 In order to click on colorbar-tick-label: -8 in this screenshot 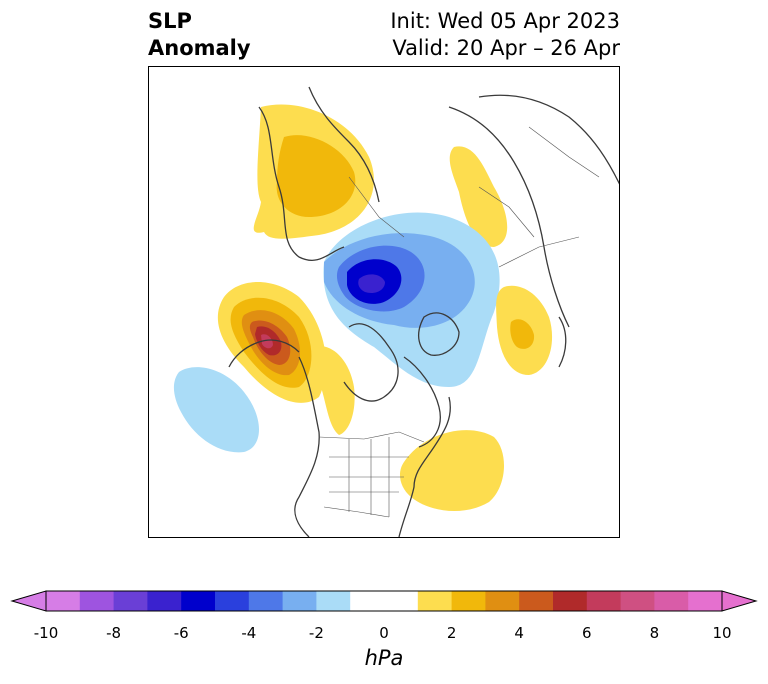, I will do `click(114, 633)`.